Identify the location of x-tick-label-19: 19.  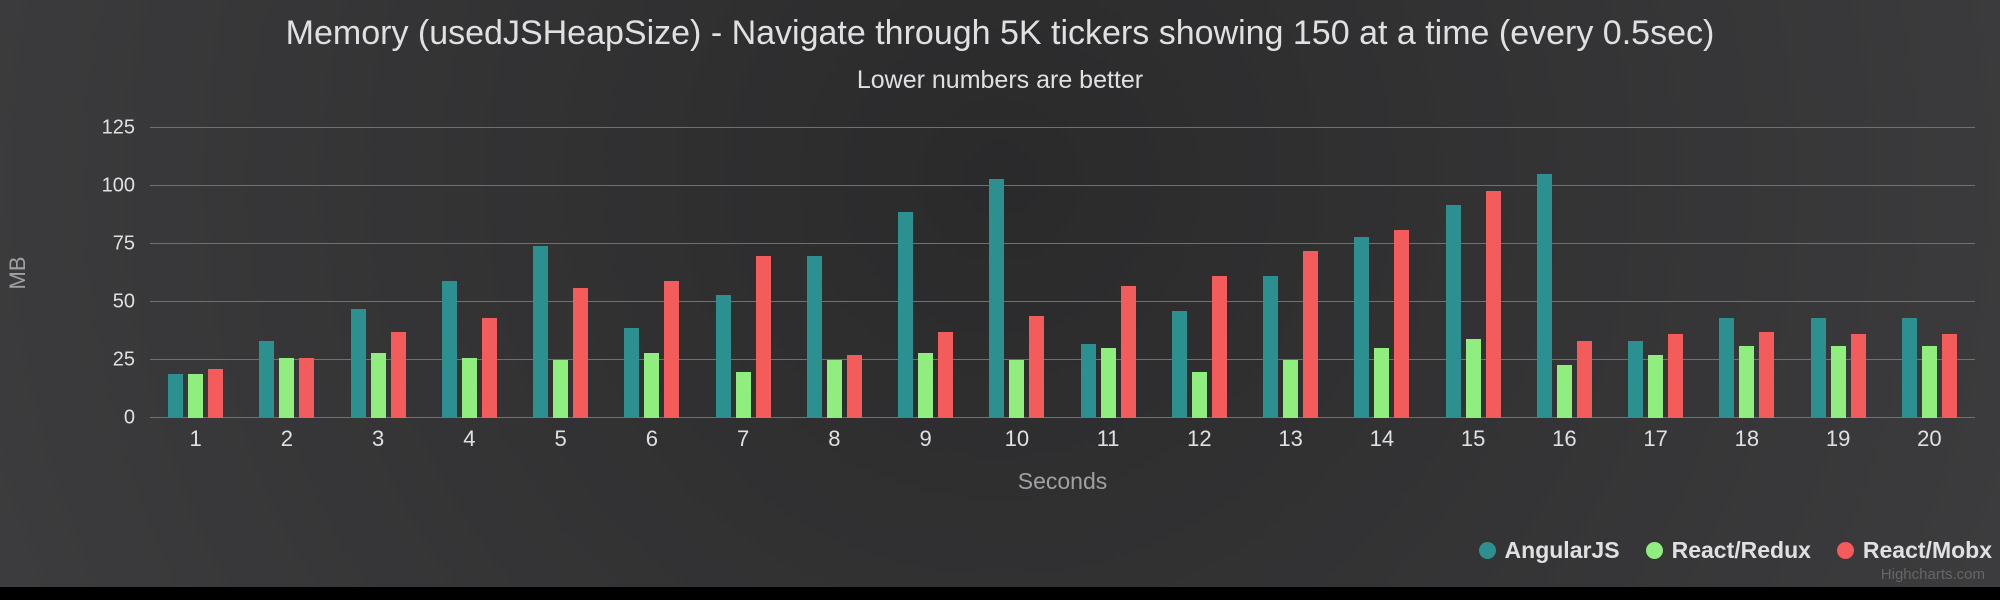
(1838, 438).